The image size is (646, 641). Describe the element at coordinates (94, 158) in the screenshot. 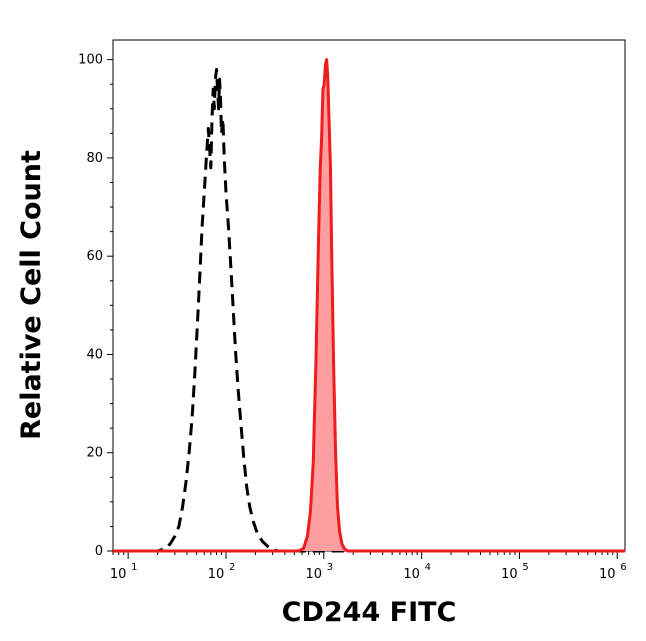

I see `y-tick-label: 80` at that location.